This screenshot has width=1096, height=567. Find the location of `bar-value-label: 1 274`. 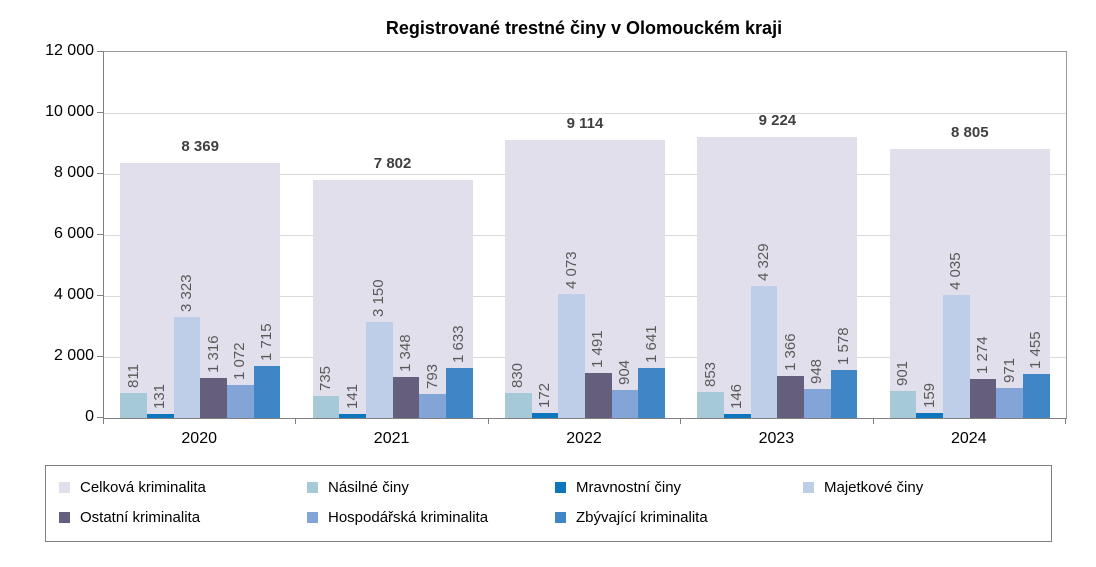

bar-value-label: 1 274 is located at coordinates (983, 355).